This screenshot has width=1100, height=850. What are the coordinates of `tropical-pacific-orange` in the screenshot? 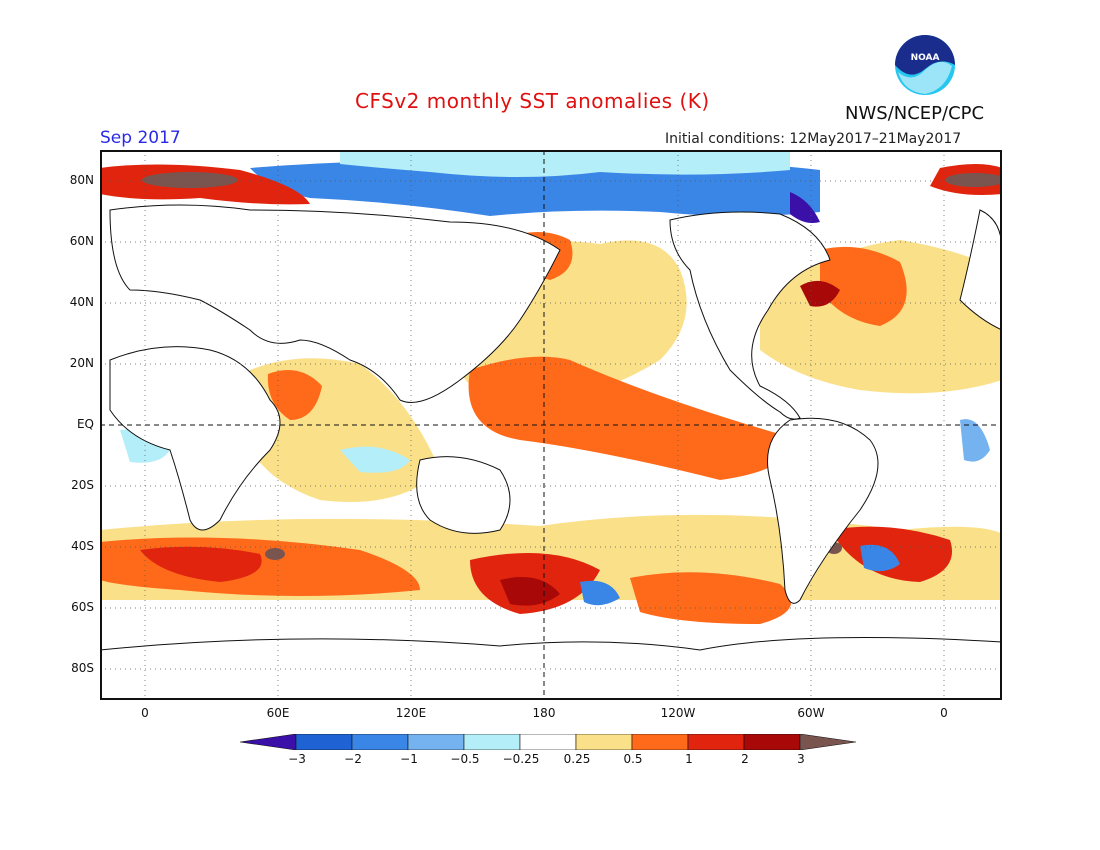 It's located at (634, 418).